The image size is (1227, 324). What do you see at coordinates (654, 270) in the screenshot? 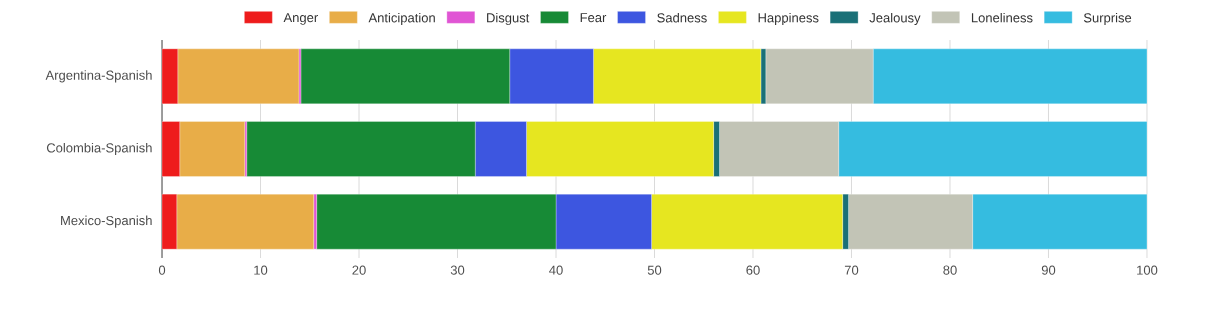
I see `x-tick-label: 50` at bounding box center [654, 270].